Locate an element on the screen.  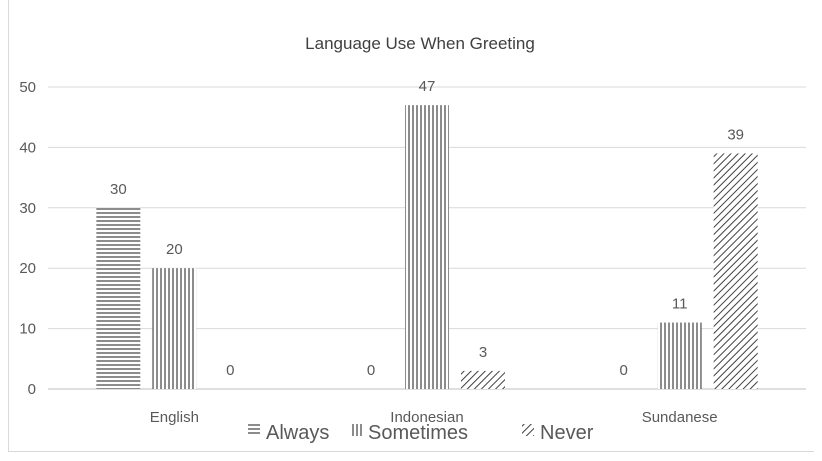
bar-never-sundanese is located at coordinates (735, 271).